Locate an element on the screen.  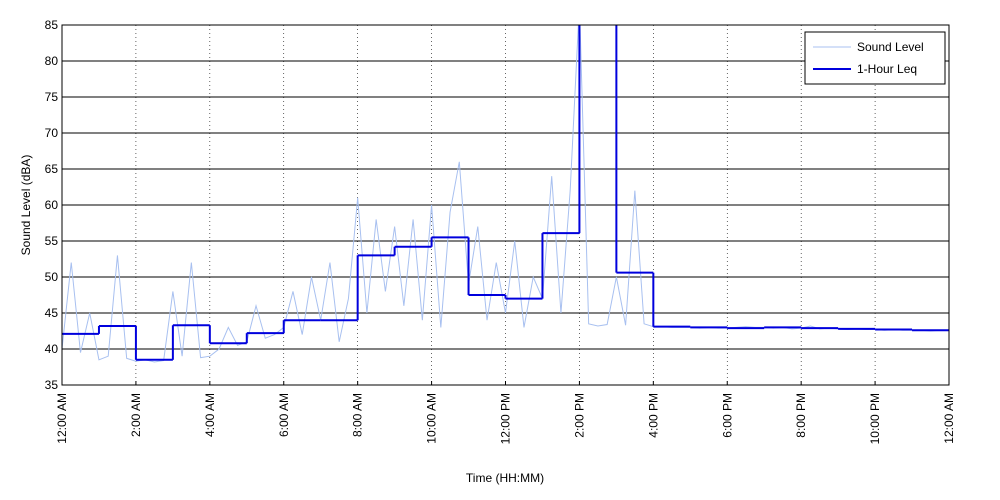
x-tick-label: 4:00 PM is located at coordinates (653, 415).